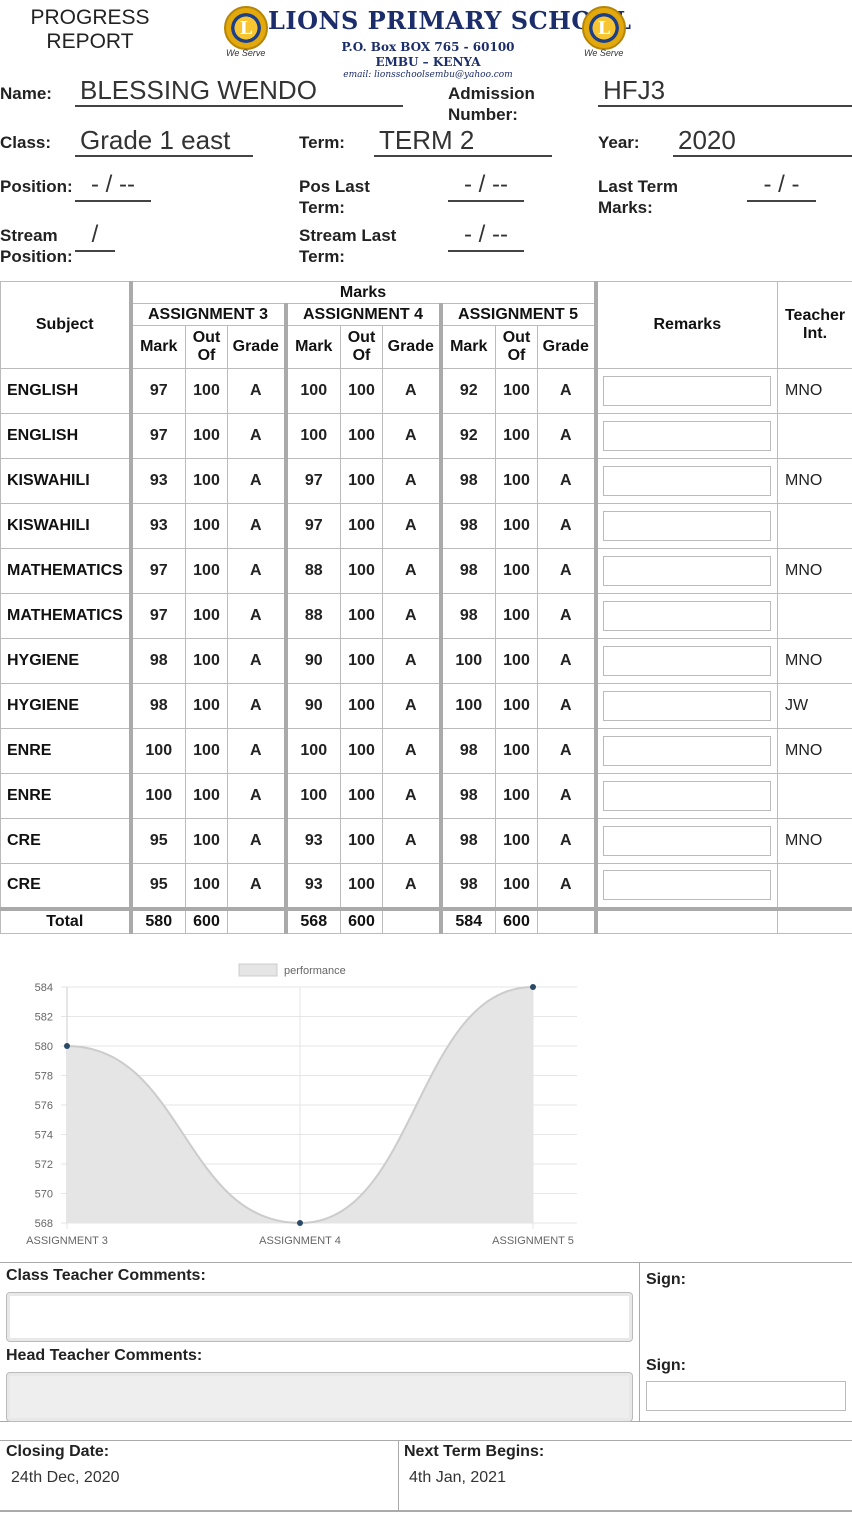  I want to click on name-label: Name:, so click(26, 93).